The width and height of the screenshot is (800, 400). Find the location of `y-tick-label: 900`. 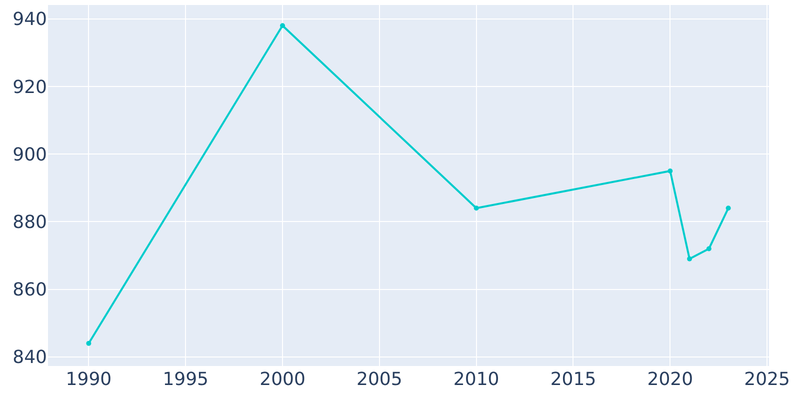

y-tick-label: 900 is located at coordinates (29, 155).